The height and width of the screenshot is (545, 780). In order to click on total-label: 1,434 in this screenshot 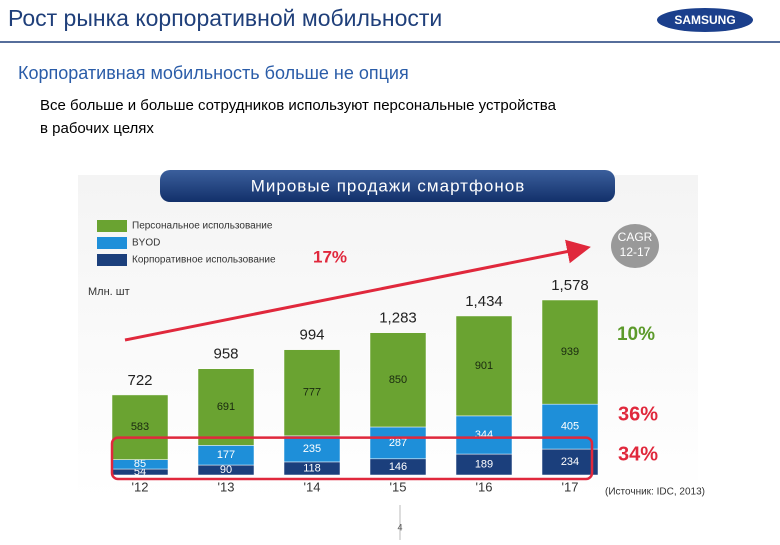, I will do `click(484, 301)`.